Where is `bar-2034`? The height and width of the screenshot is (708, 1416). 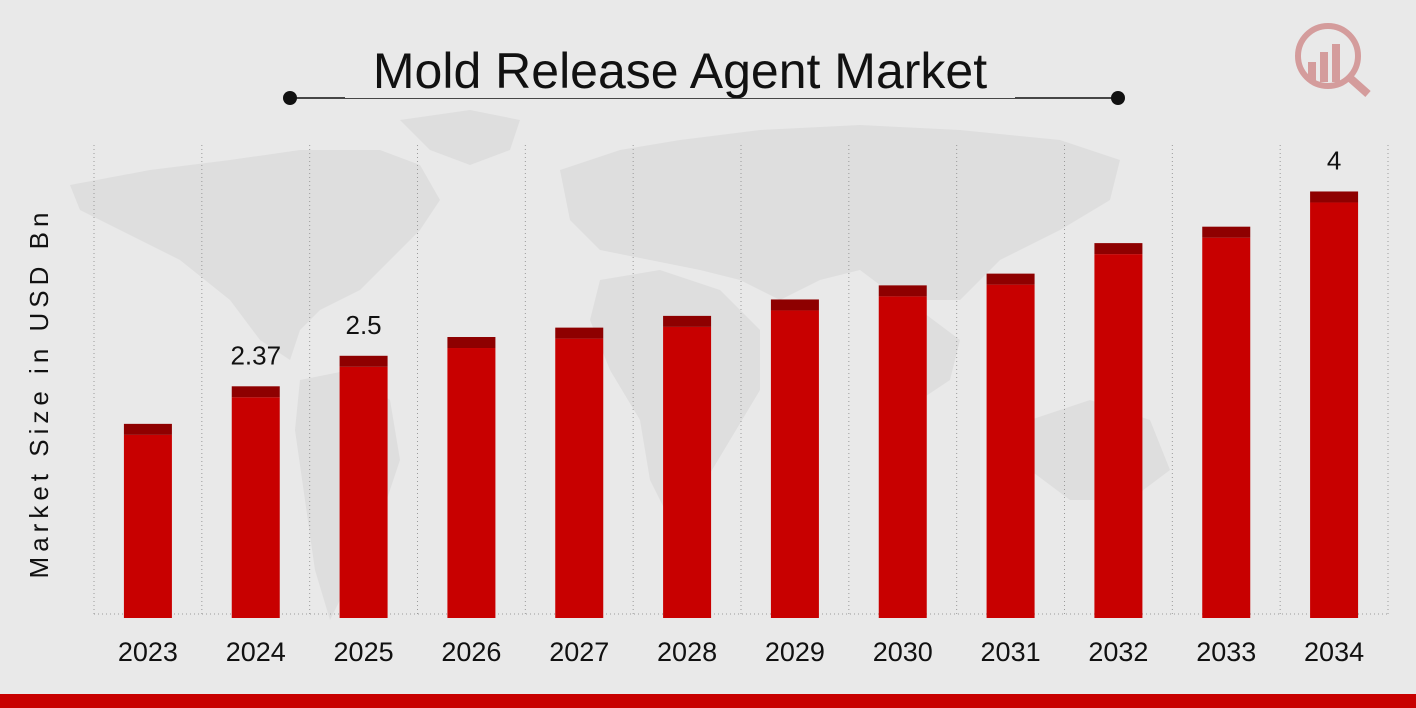 bar-2034 is located at coordinates (1334, 404).